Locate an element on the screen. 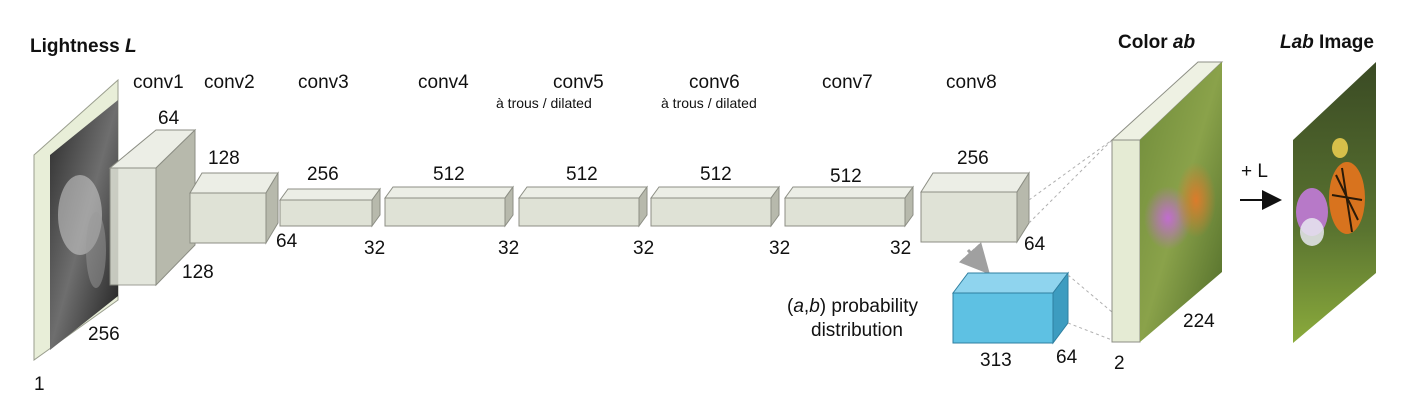  conv2-block is located at coordinates (234, 208).